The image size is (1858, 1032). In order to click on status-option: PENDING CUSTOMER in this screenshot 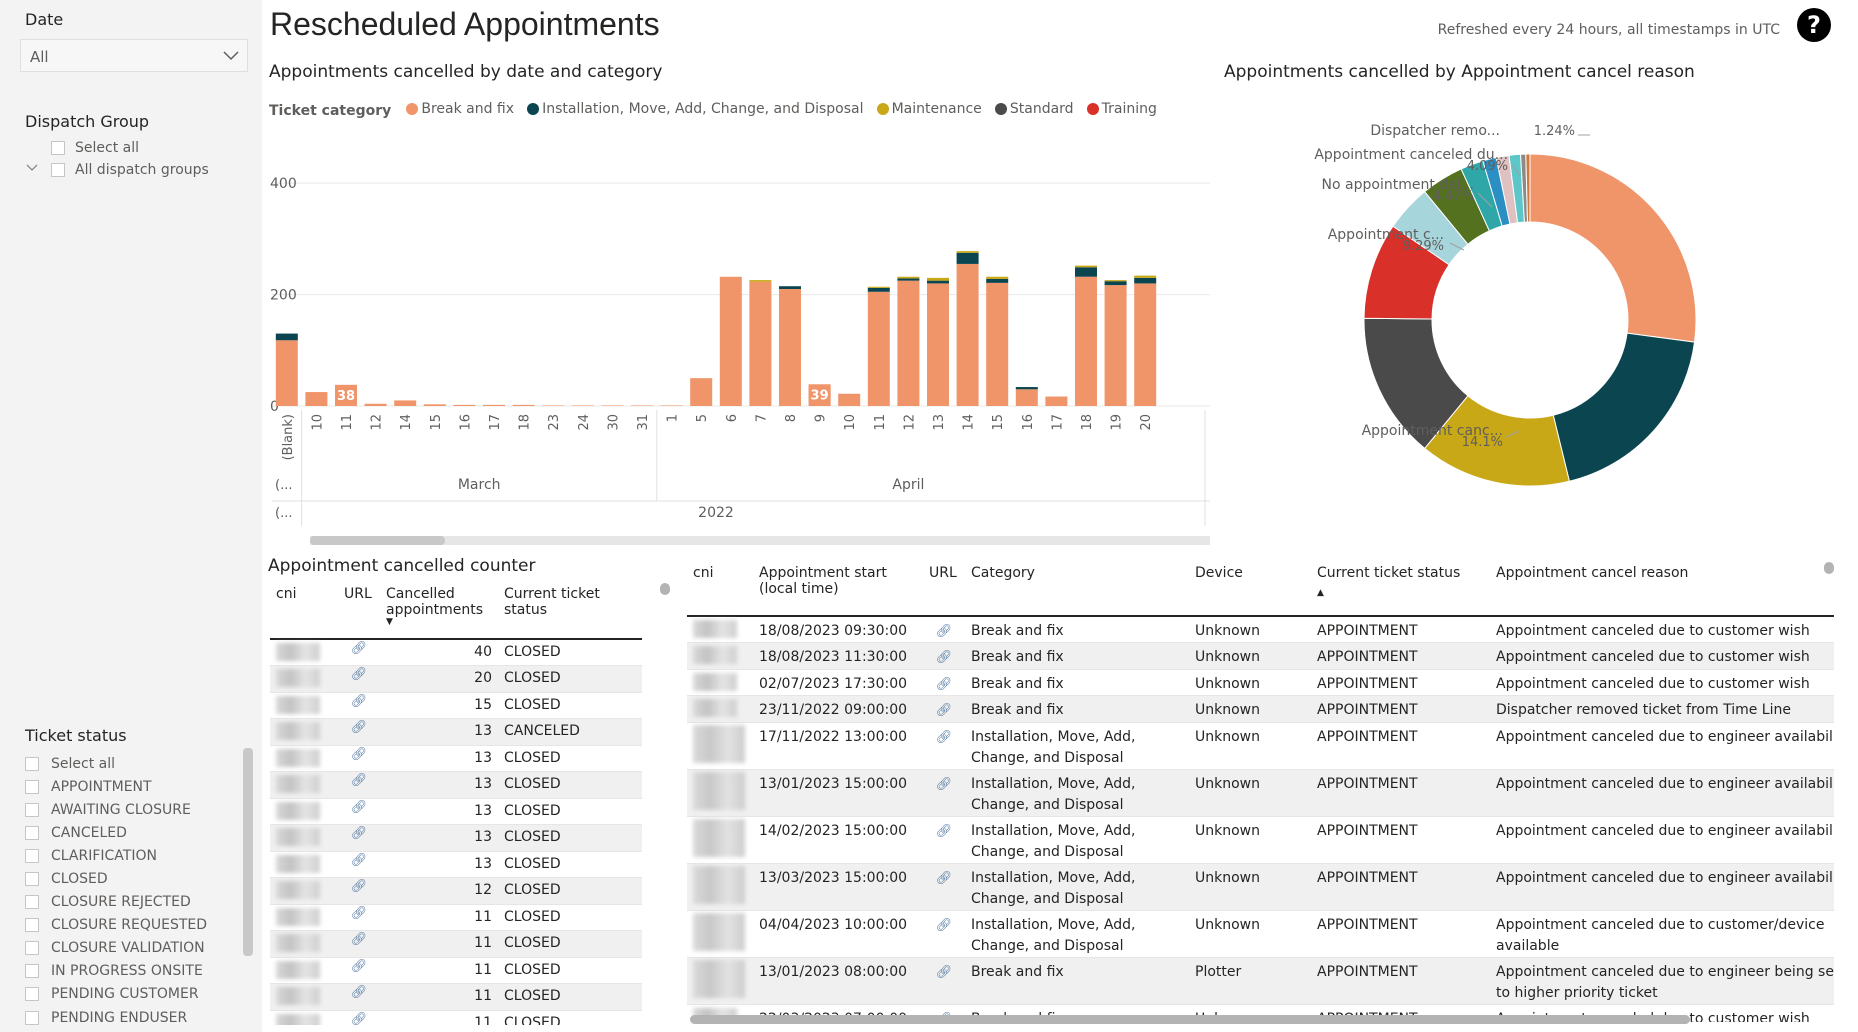, I will do `click(122, 994)`.